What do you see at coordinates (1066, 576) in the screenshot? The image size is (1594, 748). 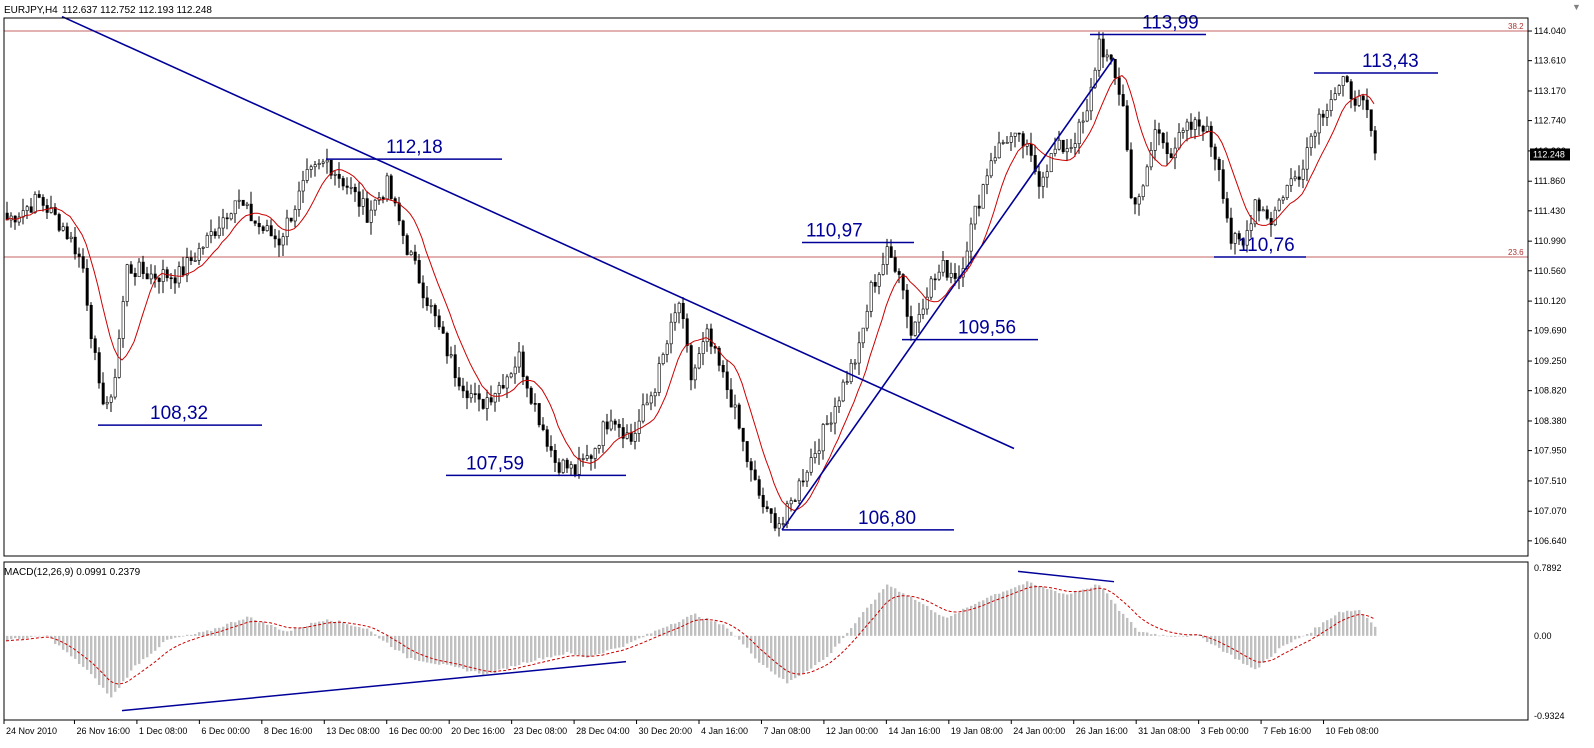 I see `divergence-line-bearish` at bounding box center [1066, 576].